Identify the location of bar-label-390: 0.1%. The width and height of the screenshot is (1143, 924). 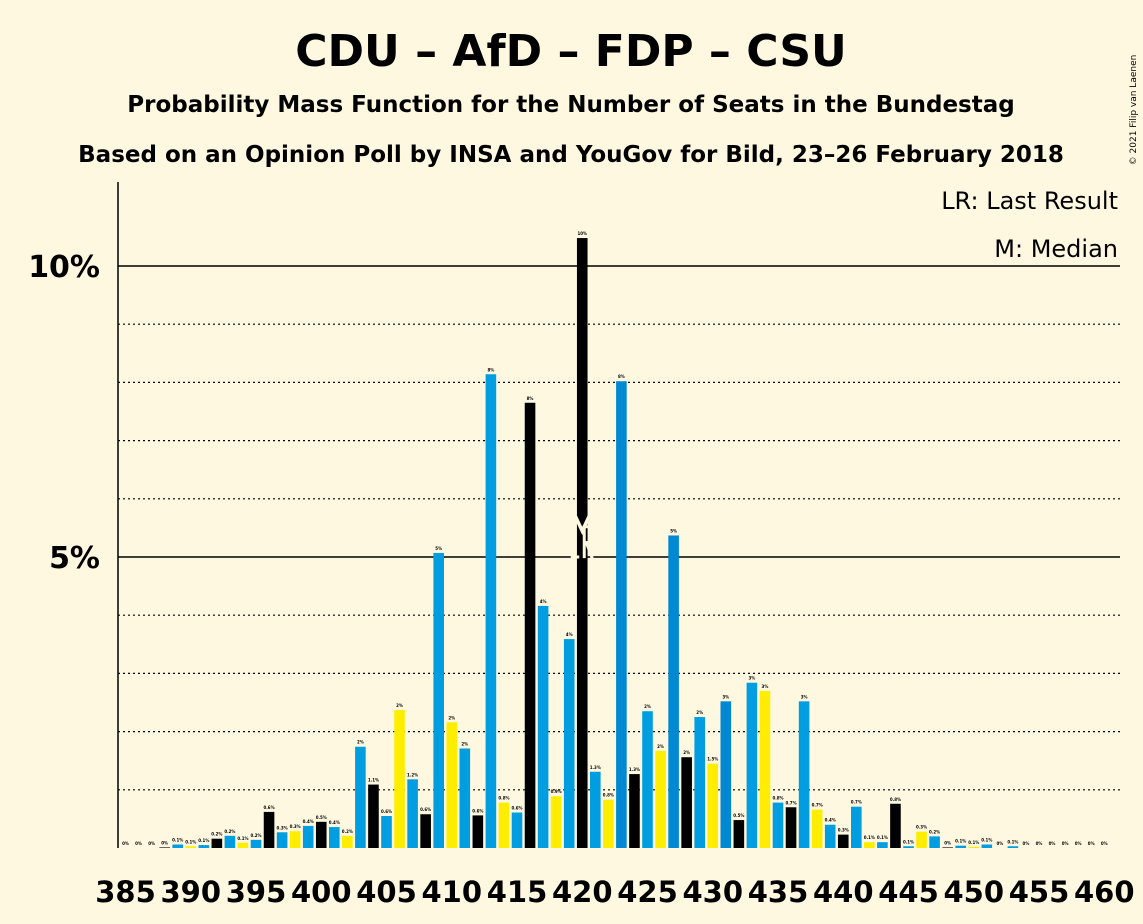
(190, 841).